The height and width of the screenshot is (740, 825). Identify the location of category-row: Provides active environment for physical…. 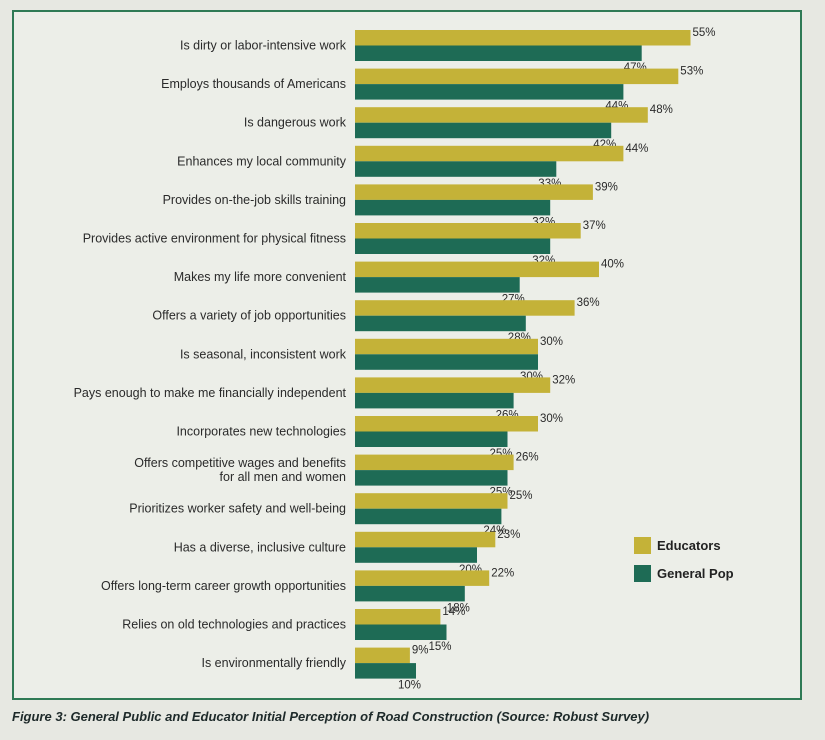
(344, 243).